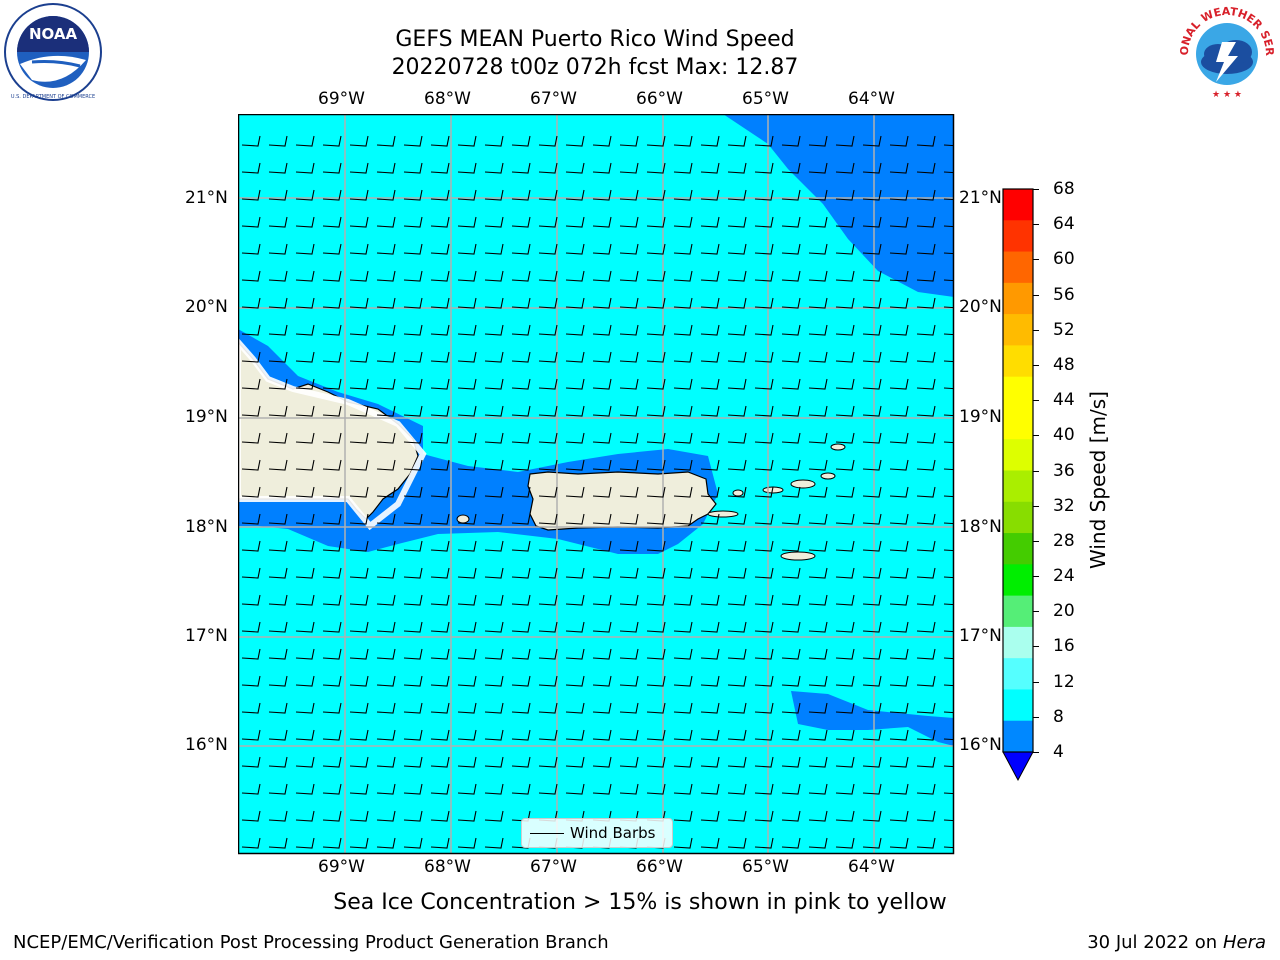 Image resolution: width=1280 pixels, height=960 pixels. What do you see at coordinates (553, 867) in the screenshot?
I see `bottom-lon-tick: 67°W` at bounding box center [553, 867].